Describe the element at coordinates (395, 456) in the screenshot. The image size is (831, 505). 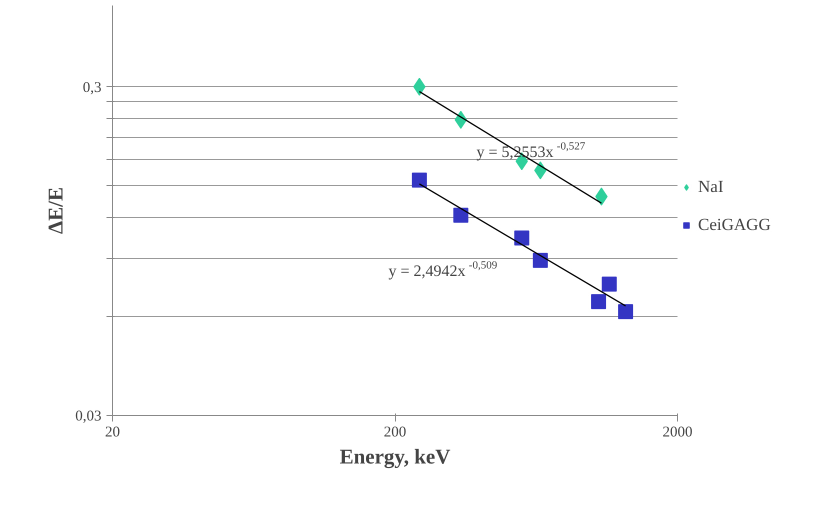
I see `x-axis-title: Energy, keV` at that location.